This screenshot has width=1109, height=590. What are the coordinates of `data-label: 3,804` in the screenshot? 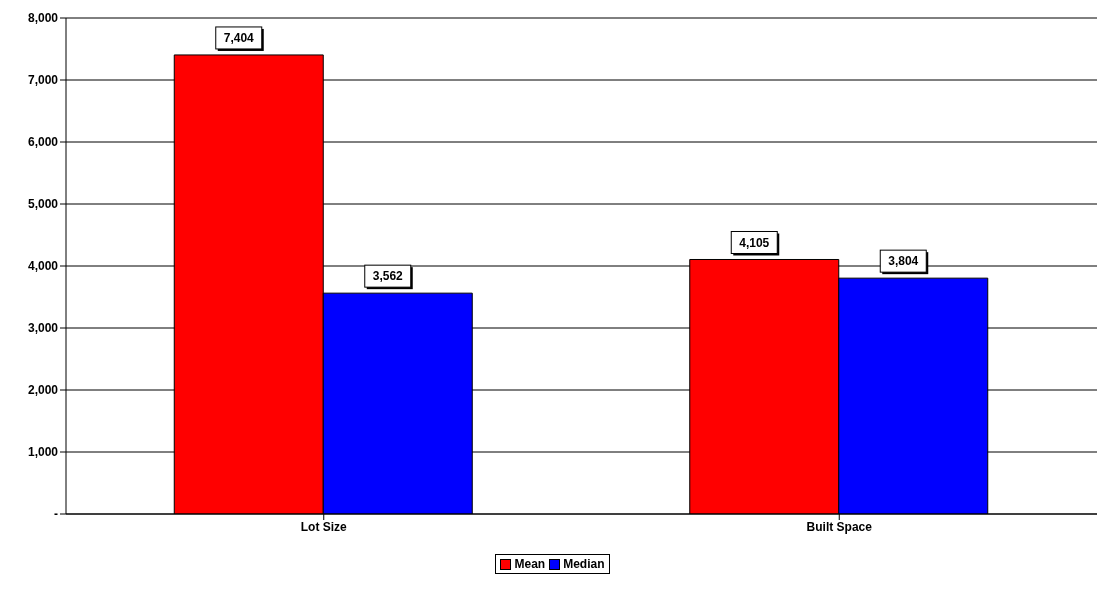 It's located at (903, 261).